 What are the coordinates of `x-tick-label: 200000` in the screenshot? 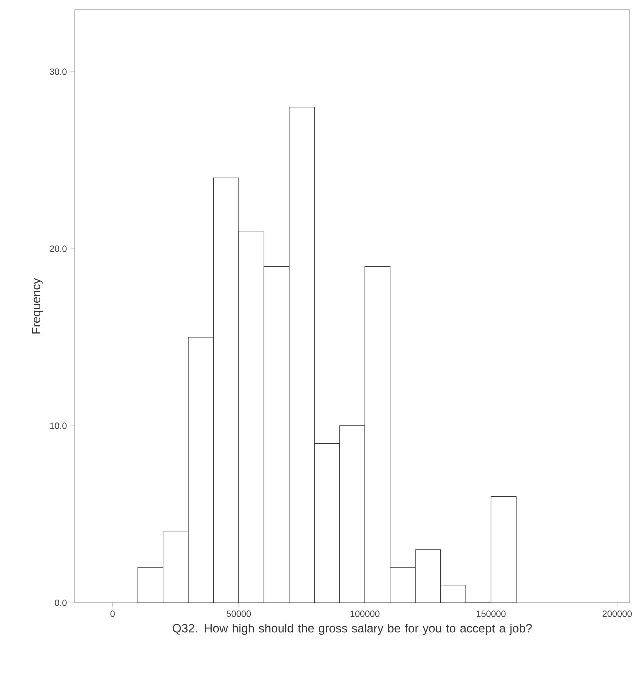 It's located at (617, 614).